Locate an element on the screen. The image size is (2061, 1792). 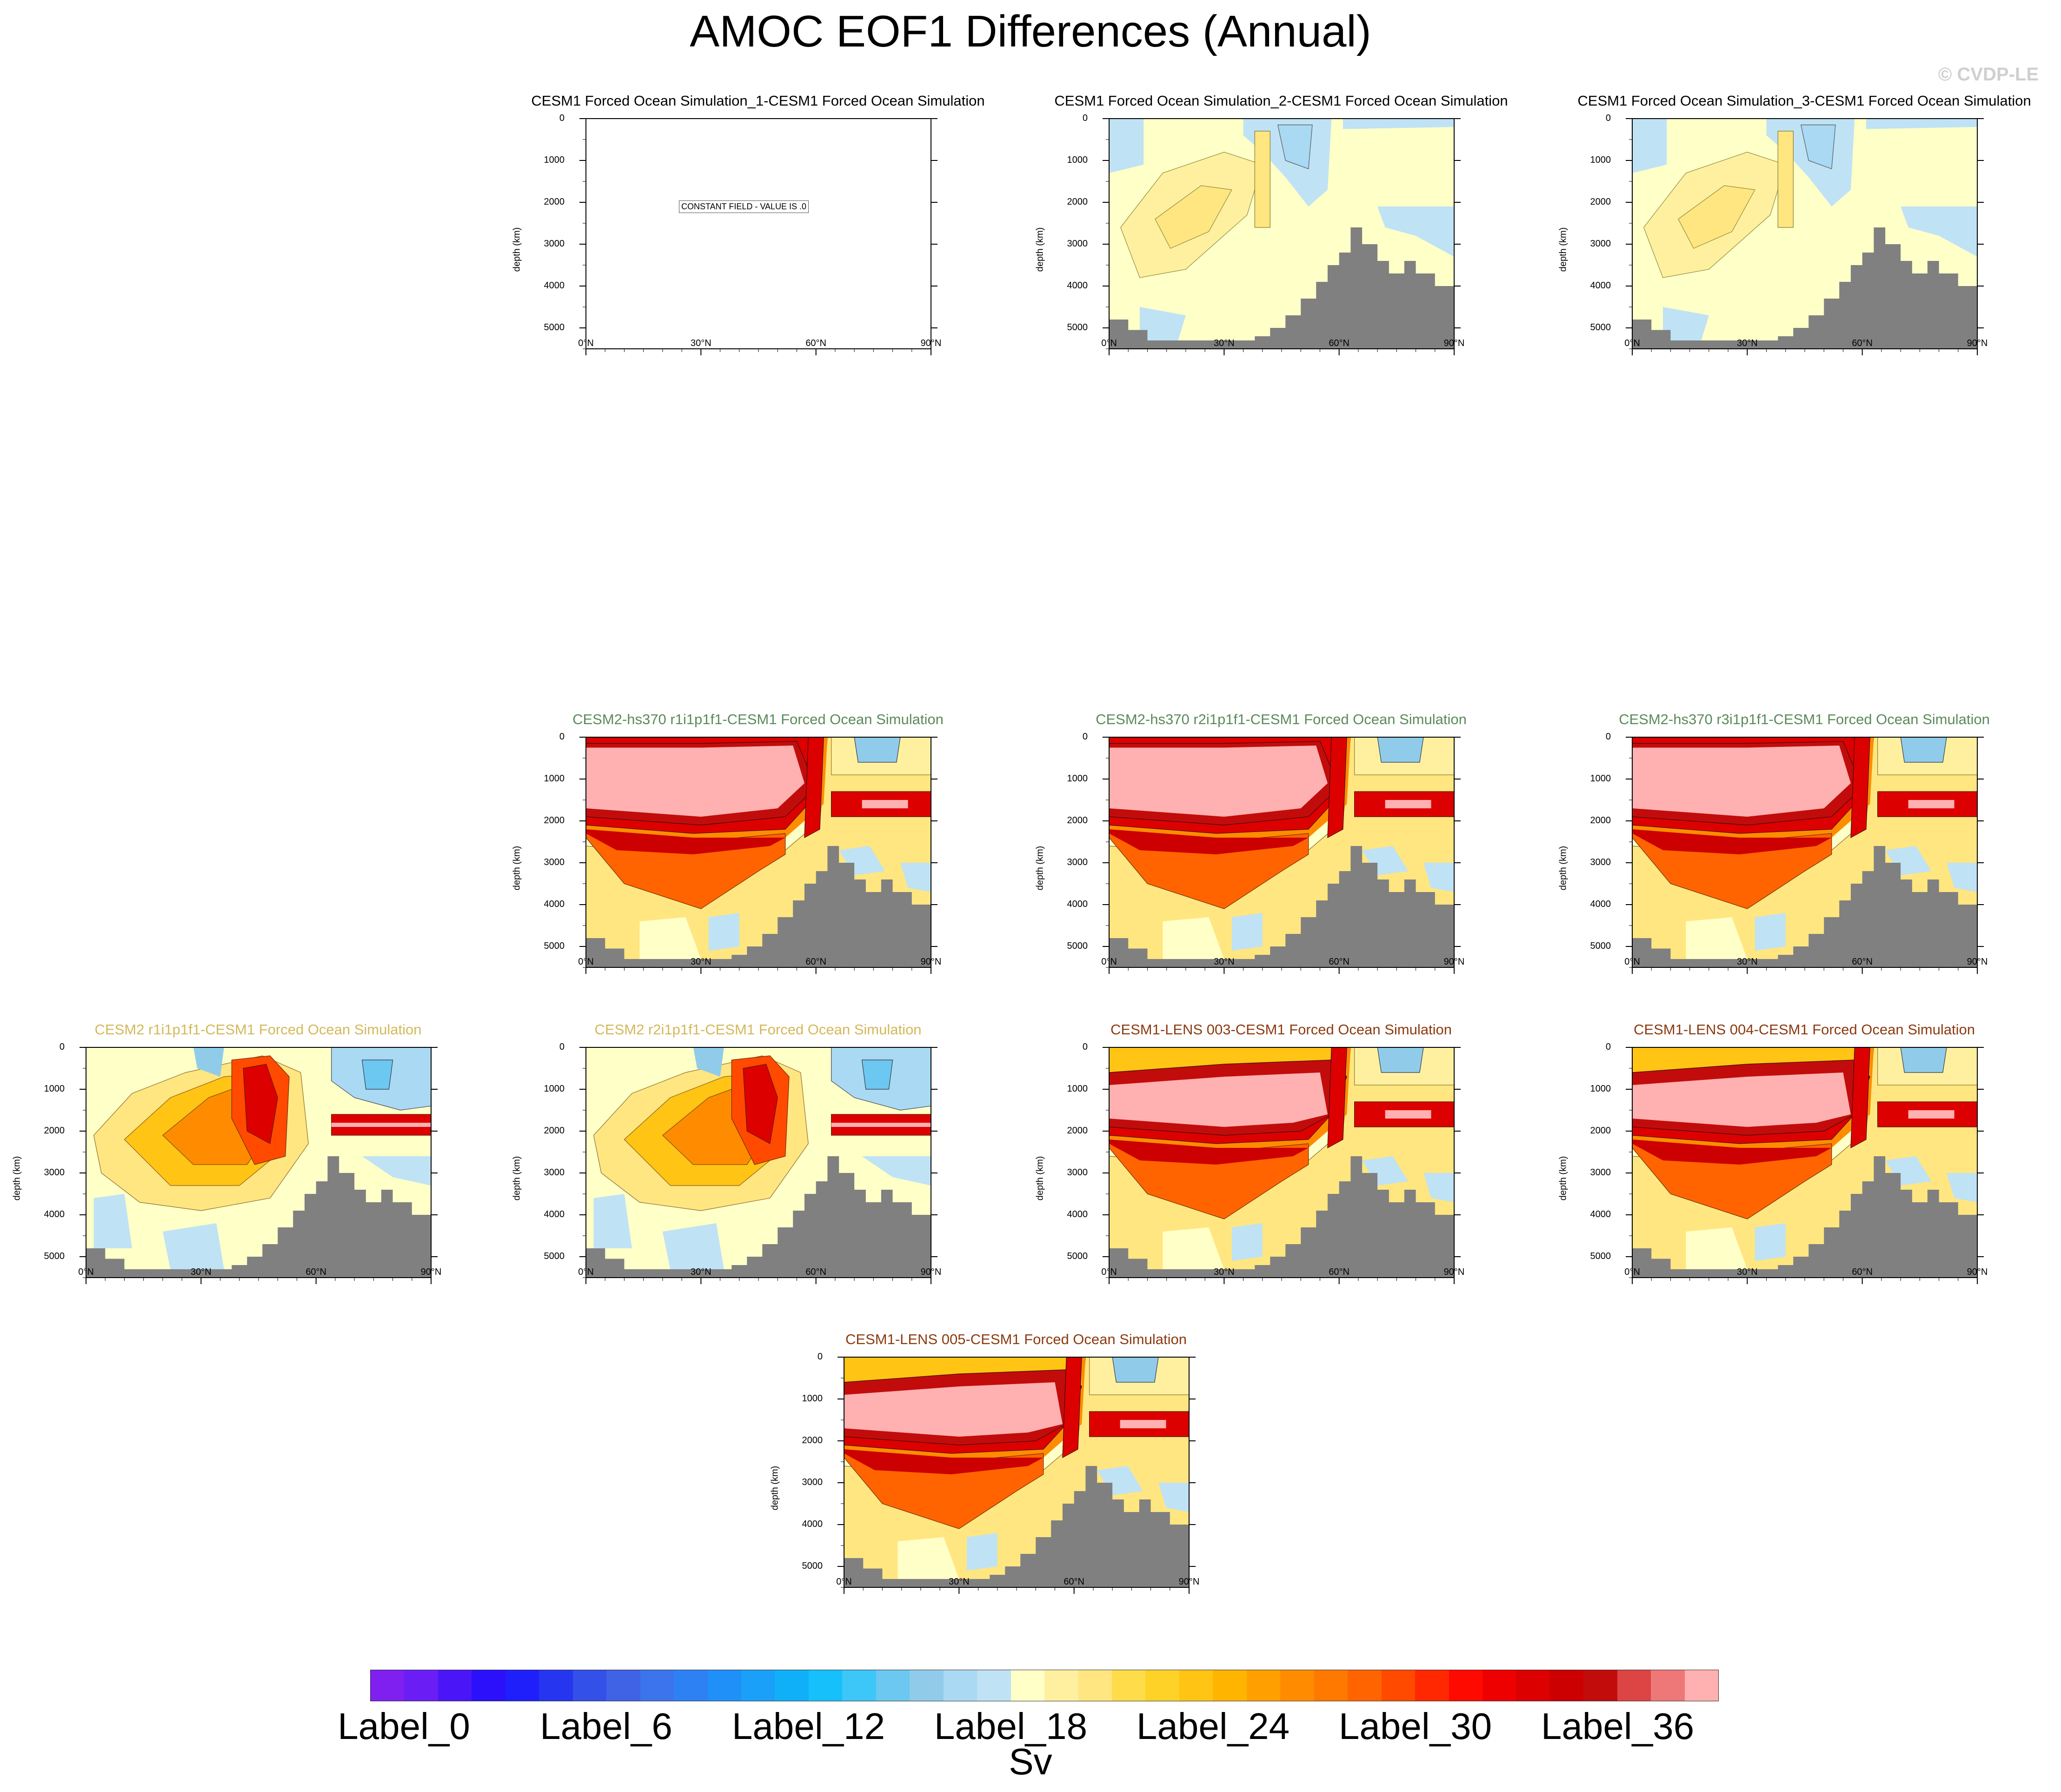
colorbar-label: Label_6 is located at coordinates (606, 1726).